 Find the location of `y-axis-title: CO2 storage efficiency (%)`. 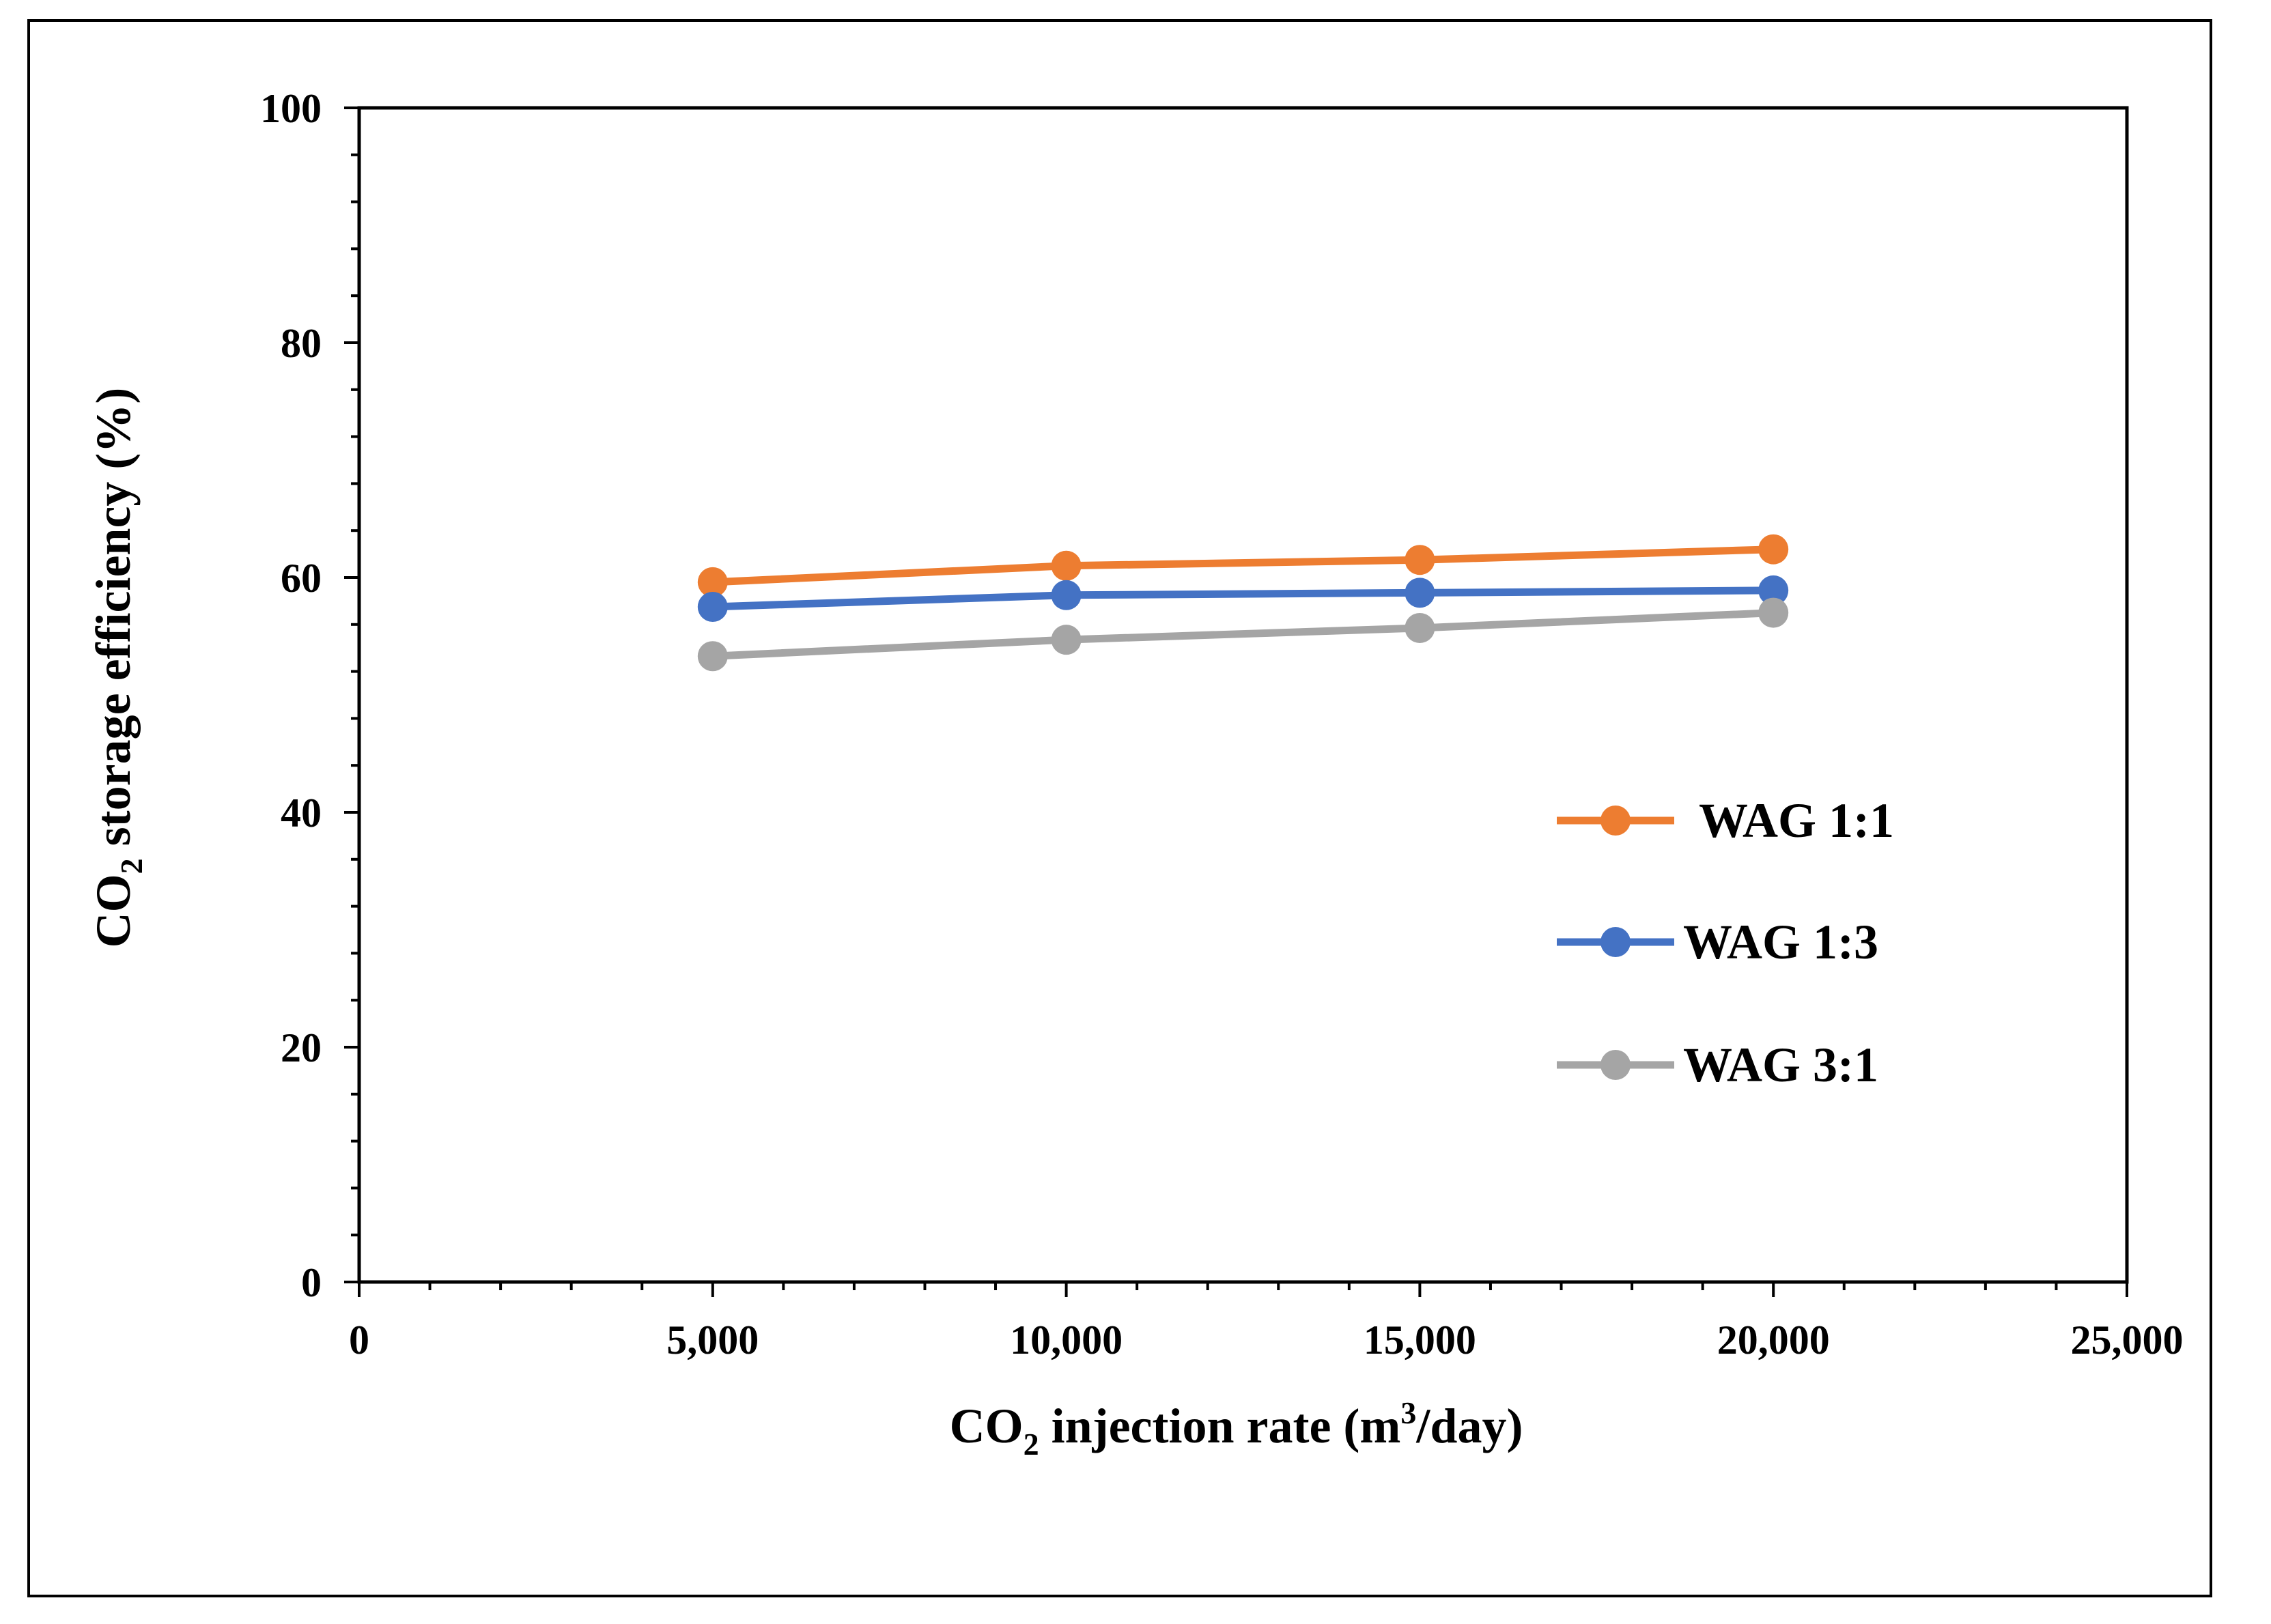

y-axis-title: CO2 storage efficiency (%) is located at coordinates (117, 668).